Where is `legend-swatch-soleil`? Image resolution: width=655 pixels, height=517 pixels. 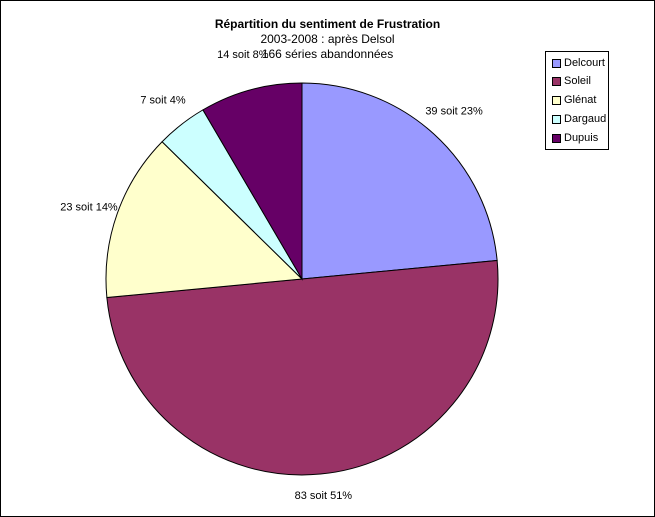
legend-swatch-soleil is located at coordinates (556, 81).